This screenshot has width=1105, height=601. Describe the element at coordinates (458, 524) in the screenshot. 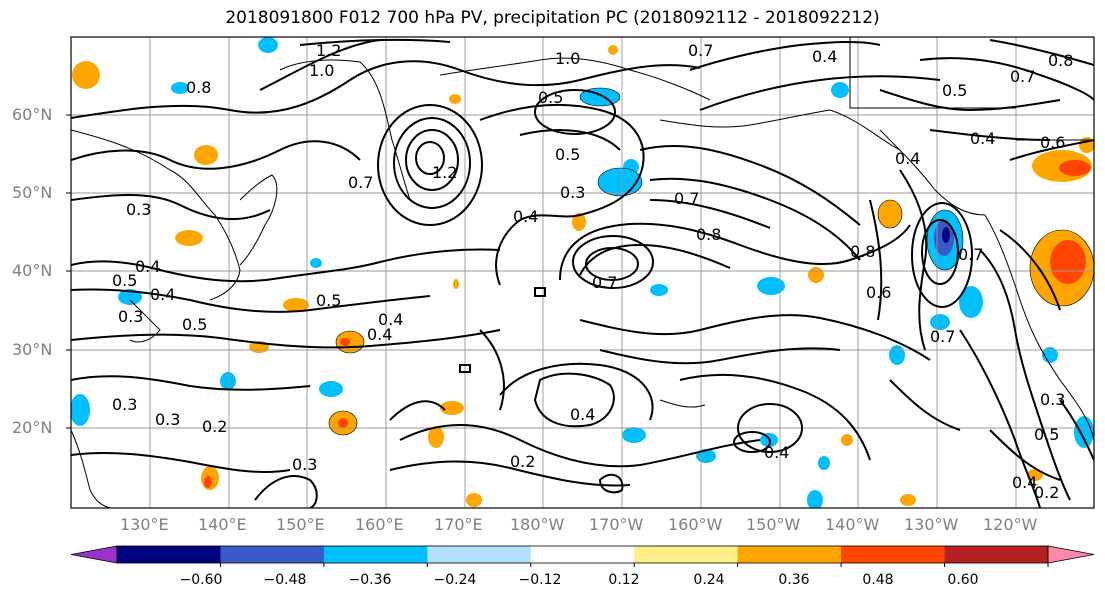

I see `lon-label: 170°E` at that location.